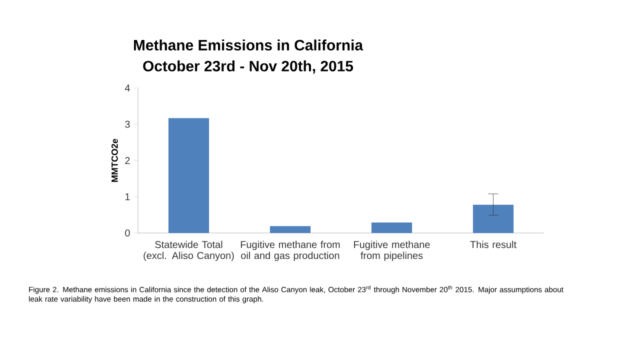 The height and width of the screenshot is (356, 640). I want to click on y-tick-label: 1, so click(127, 196).